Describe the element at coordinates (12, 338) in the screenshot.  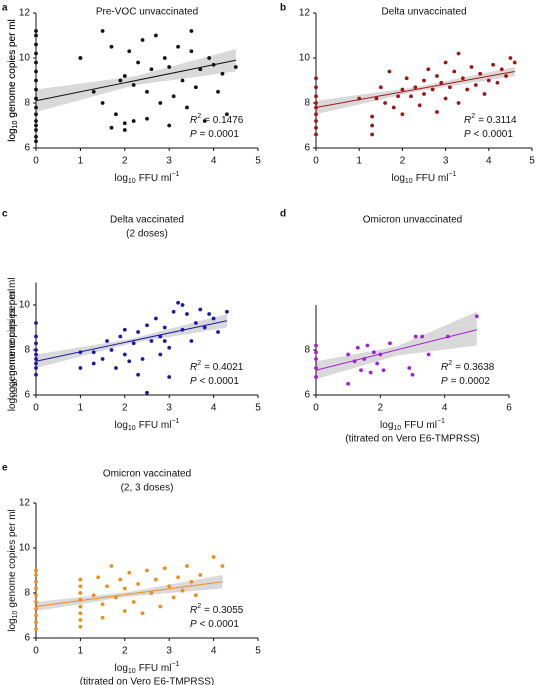
I see `y-axis-label-part: genome copies per ml` at that location.